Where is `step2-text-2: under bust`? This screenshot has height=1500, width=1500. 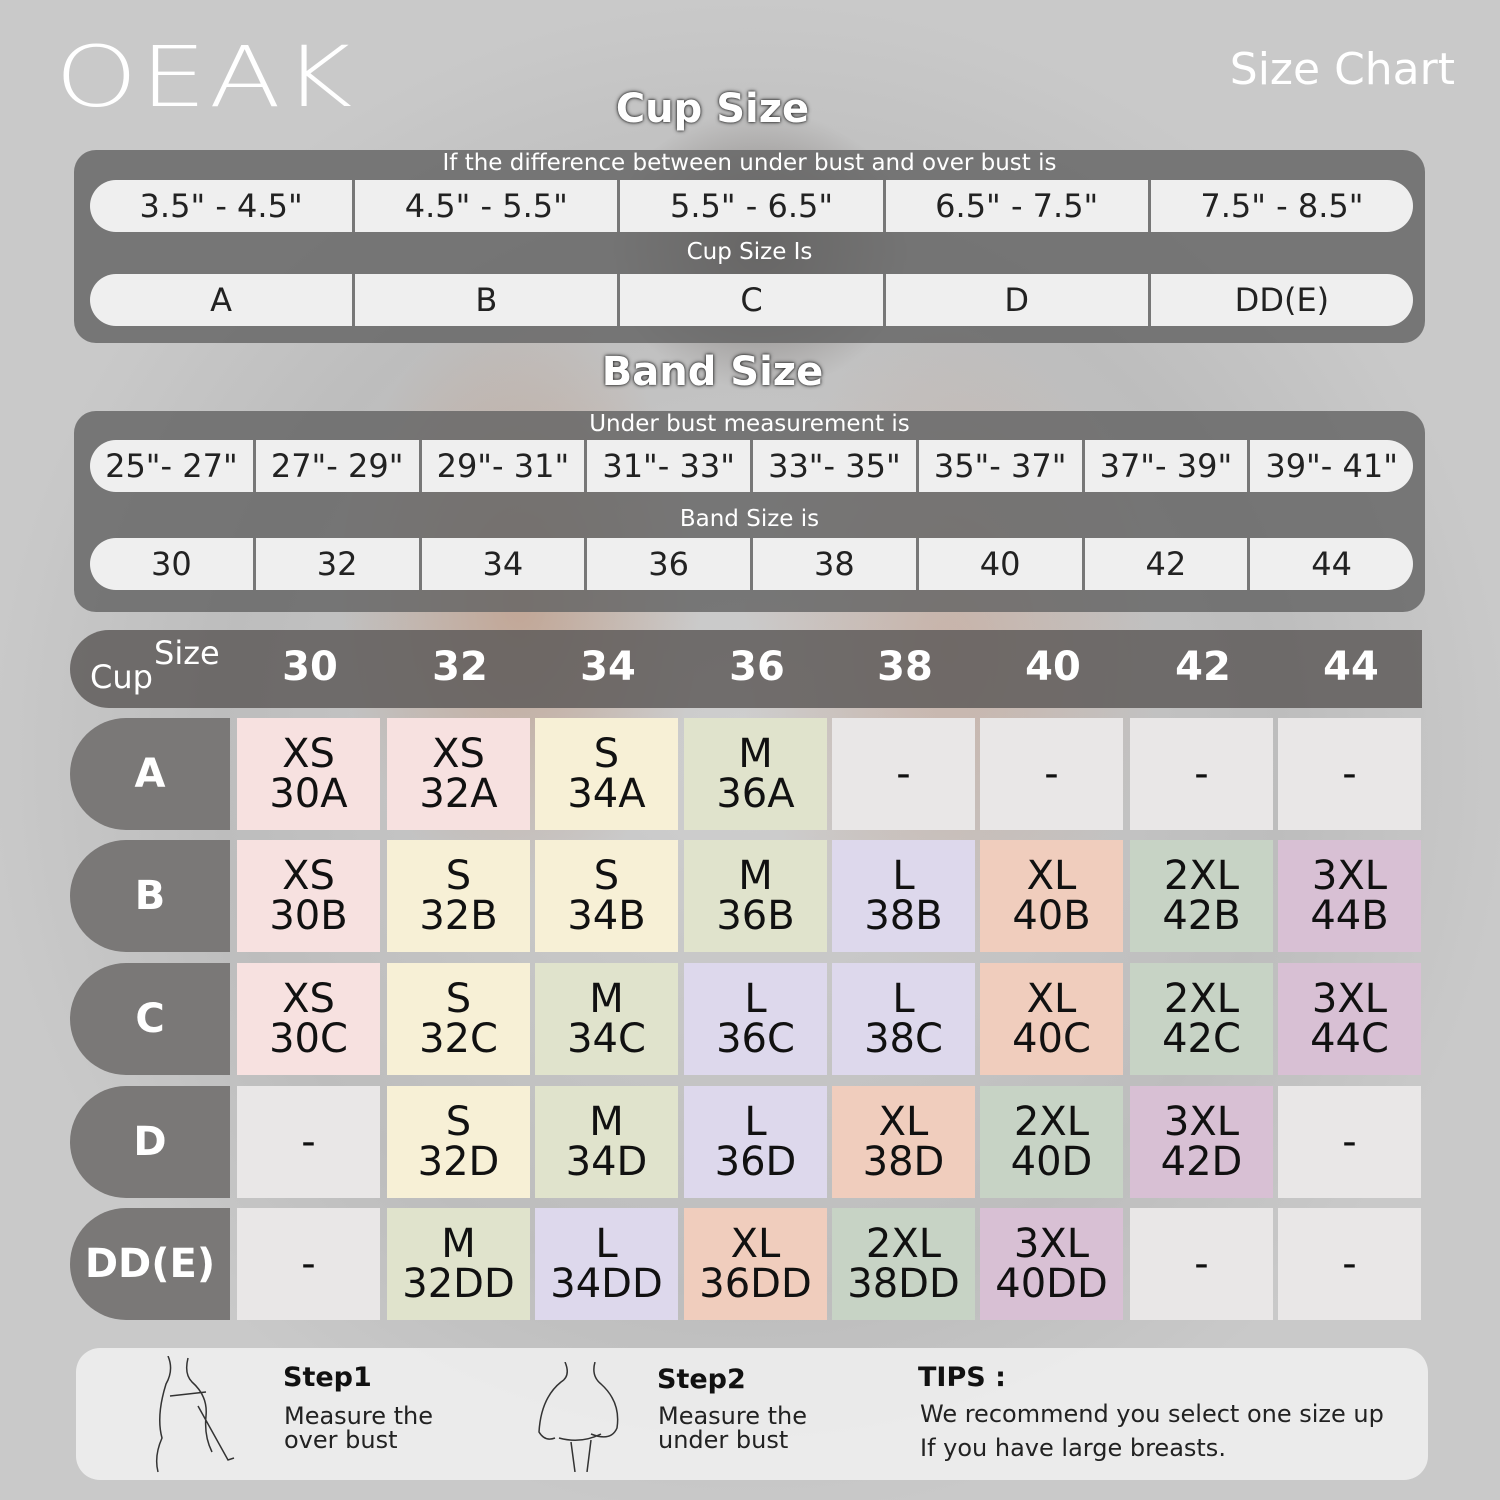 step2-text-2: under bust is located at coordinates (723, 1440).